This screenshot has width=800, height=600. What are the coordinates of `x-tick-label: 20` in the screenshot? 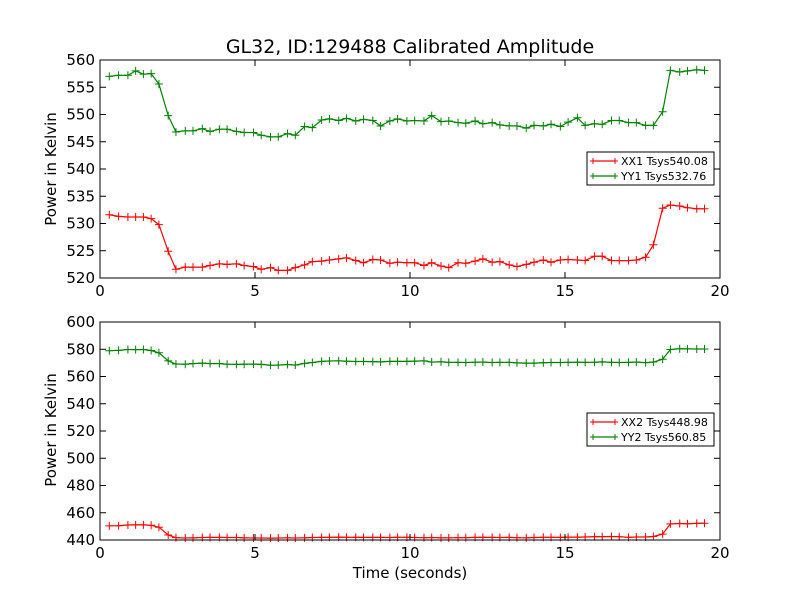 It's located at (719, 291).